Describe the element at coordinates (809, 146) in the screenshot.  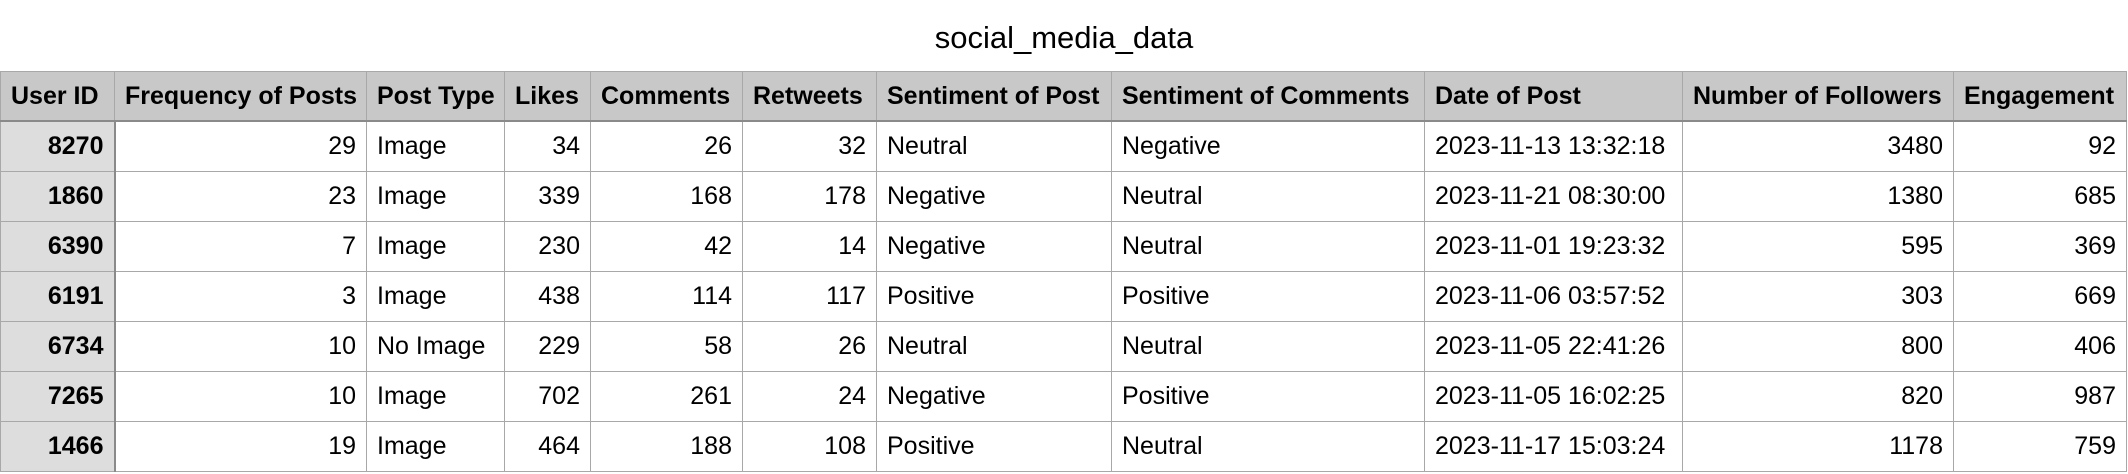
I see `cell-retweets: 32` at that location.